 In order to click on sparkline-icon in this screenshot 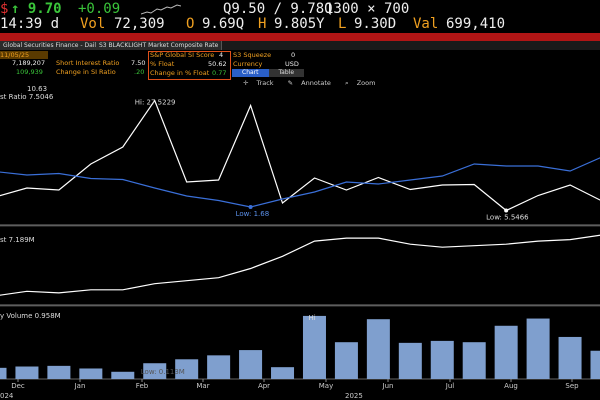, I will do `click(161, 9)`.